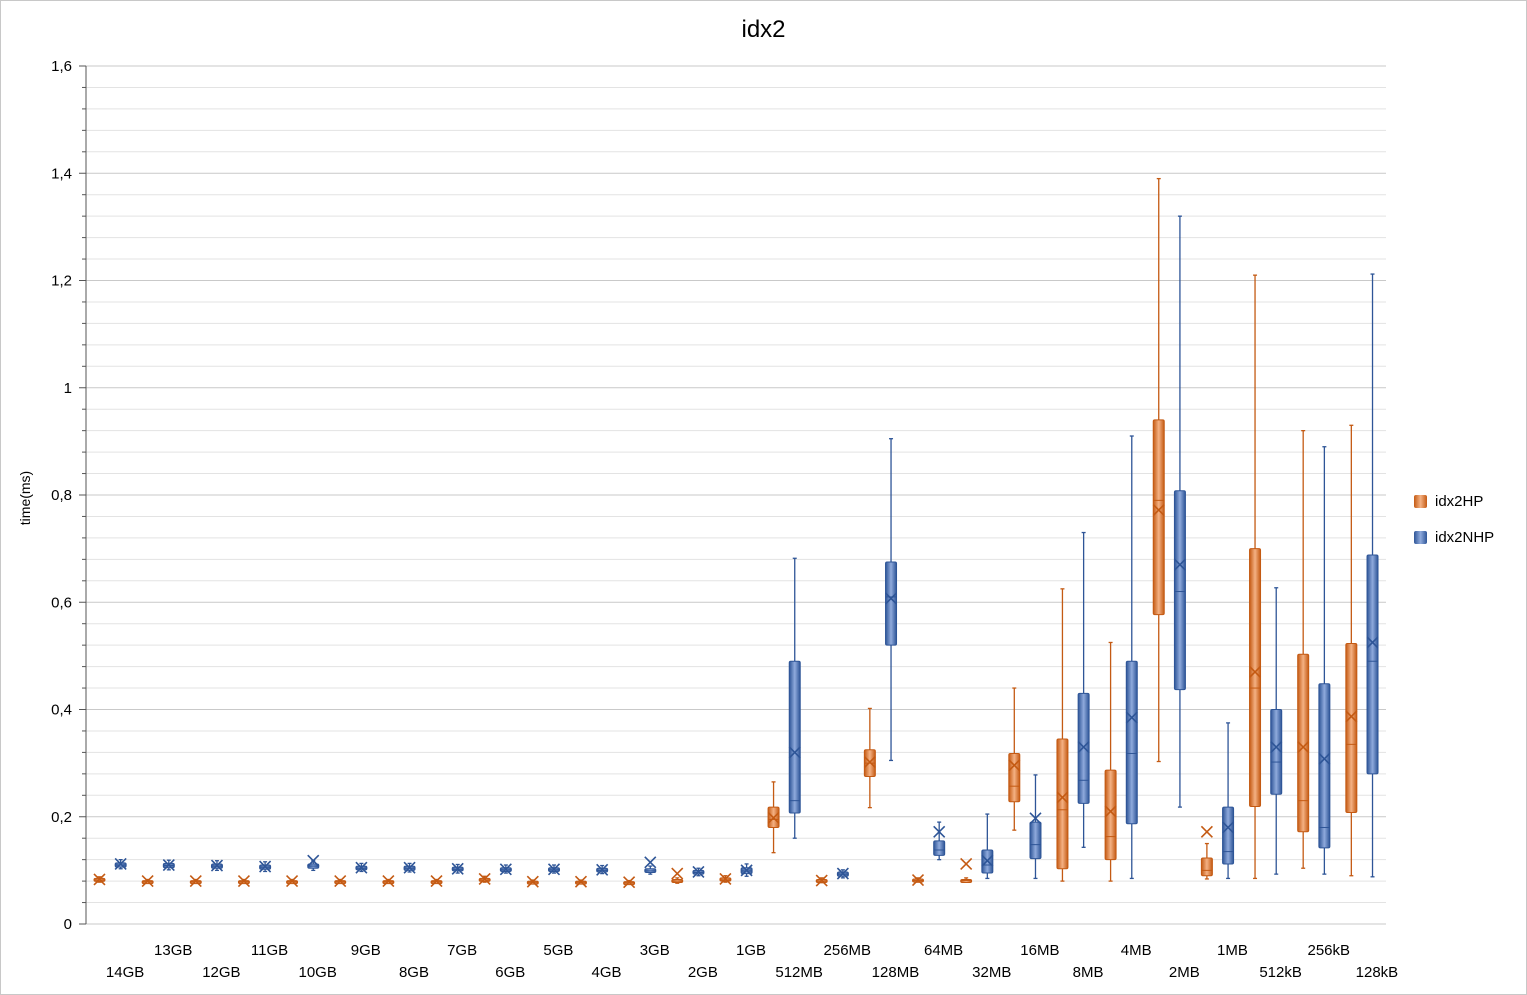  What do you see at coordinates (1324, 660) in the screenshot?
I see `box-idx2NHP-256kB` at bounding box center [1324, 660].